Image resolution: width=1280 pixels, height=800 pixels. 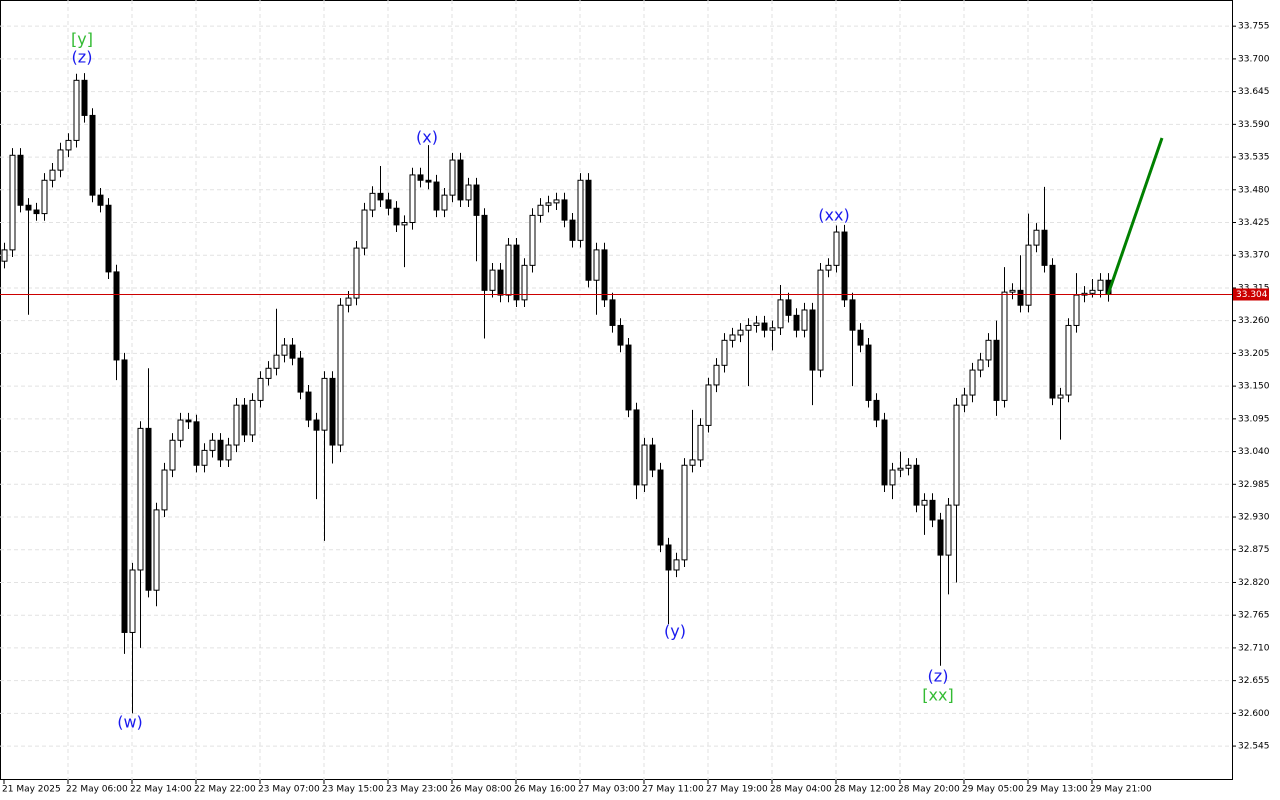 What do you see at coordinates (97, 790) in the screenshot?
I see `x-tick-label: 22 May 06:00` at bounding box center [97, 790].